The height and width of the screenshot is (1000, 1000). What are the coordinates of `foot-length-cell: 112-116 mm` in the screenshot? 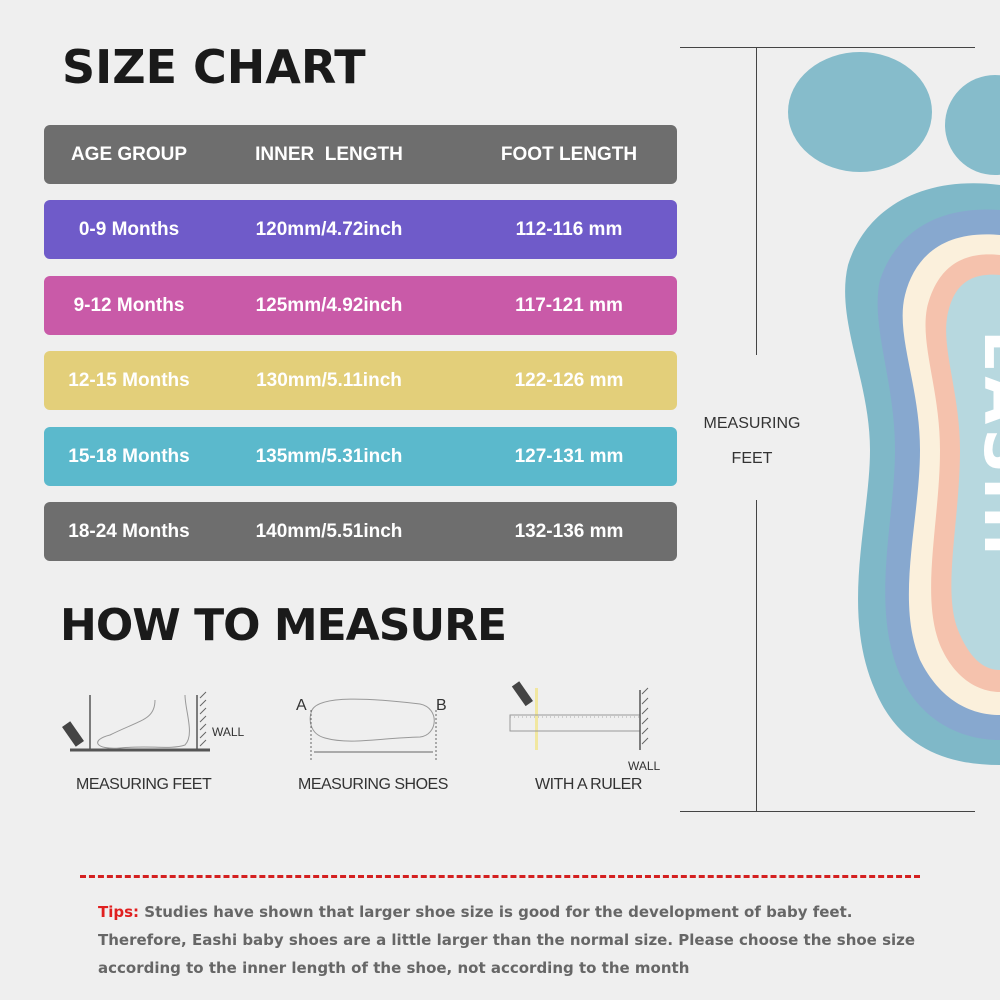 It's located at (569, 229).